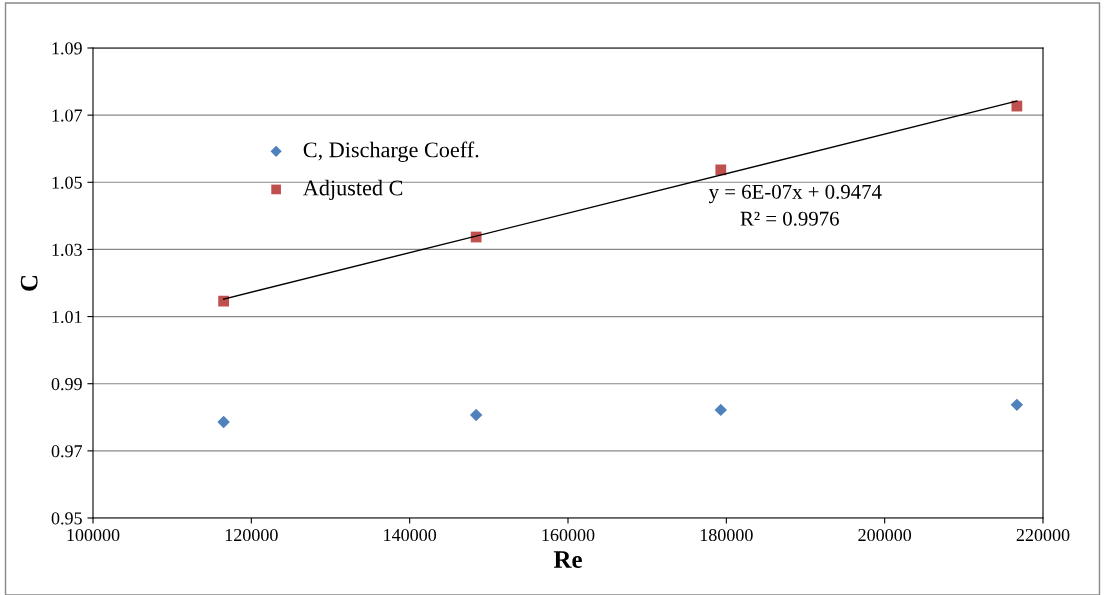 The height and width of the screenshot is (595, 1105). I want to click on y-tick-label: 0.95, so click(66, 518).